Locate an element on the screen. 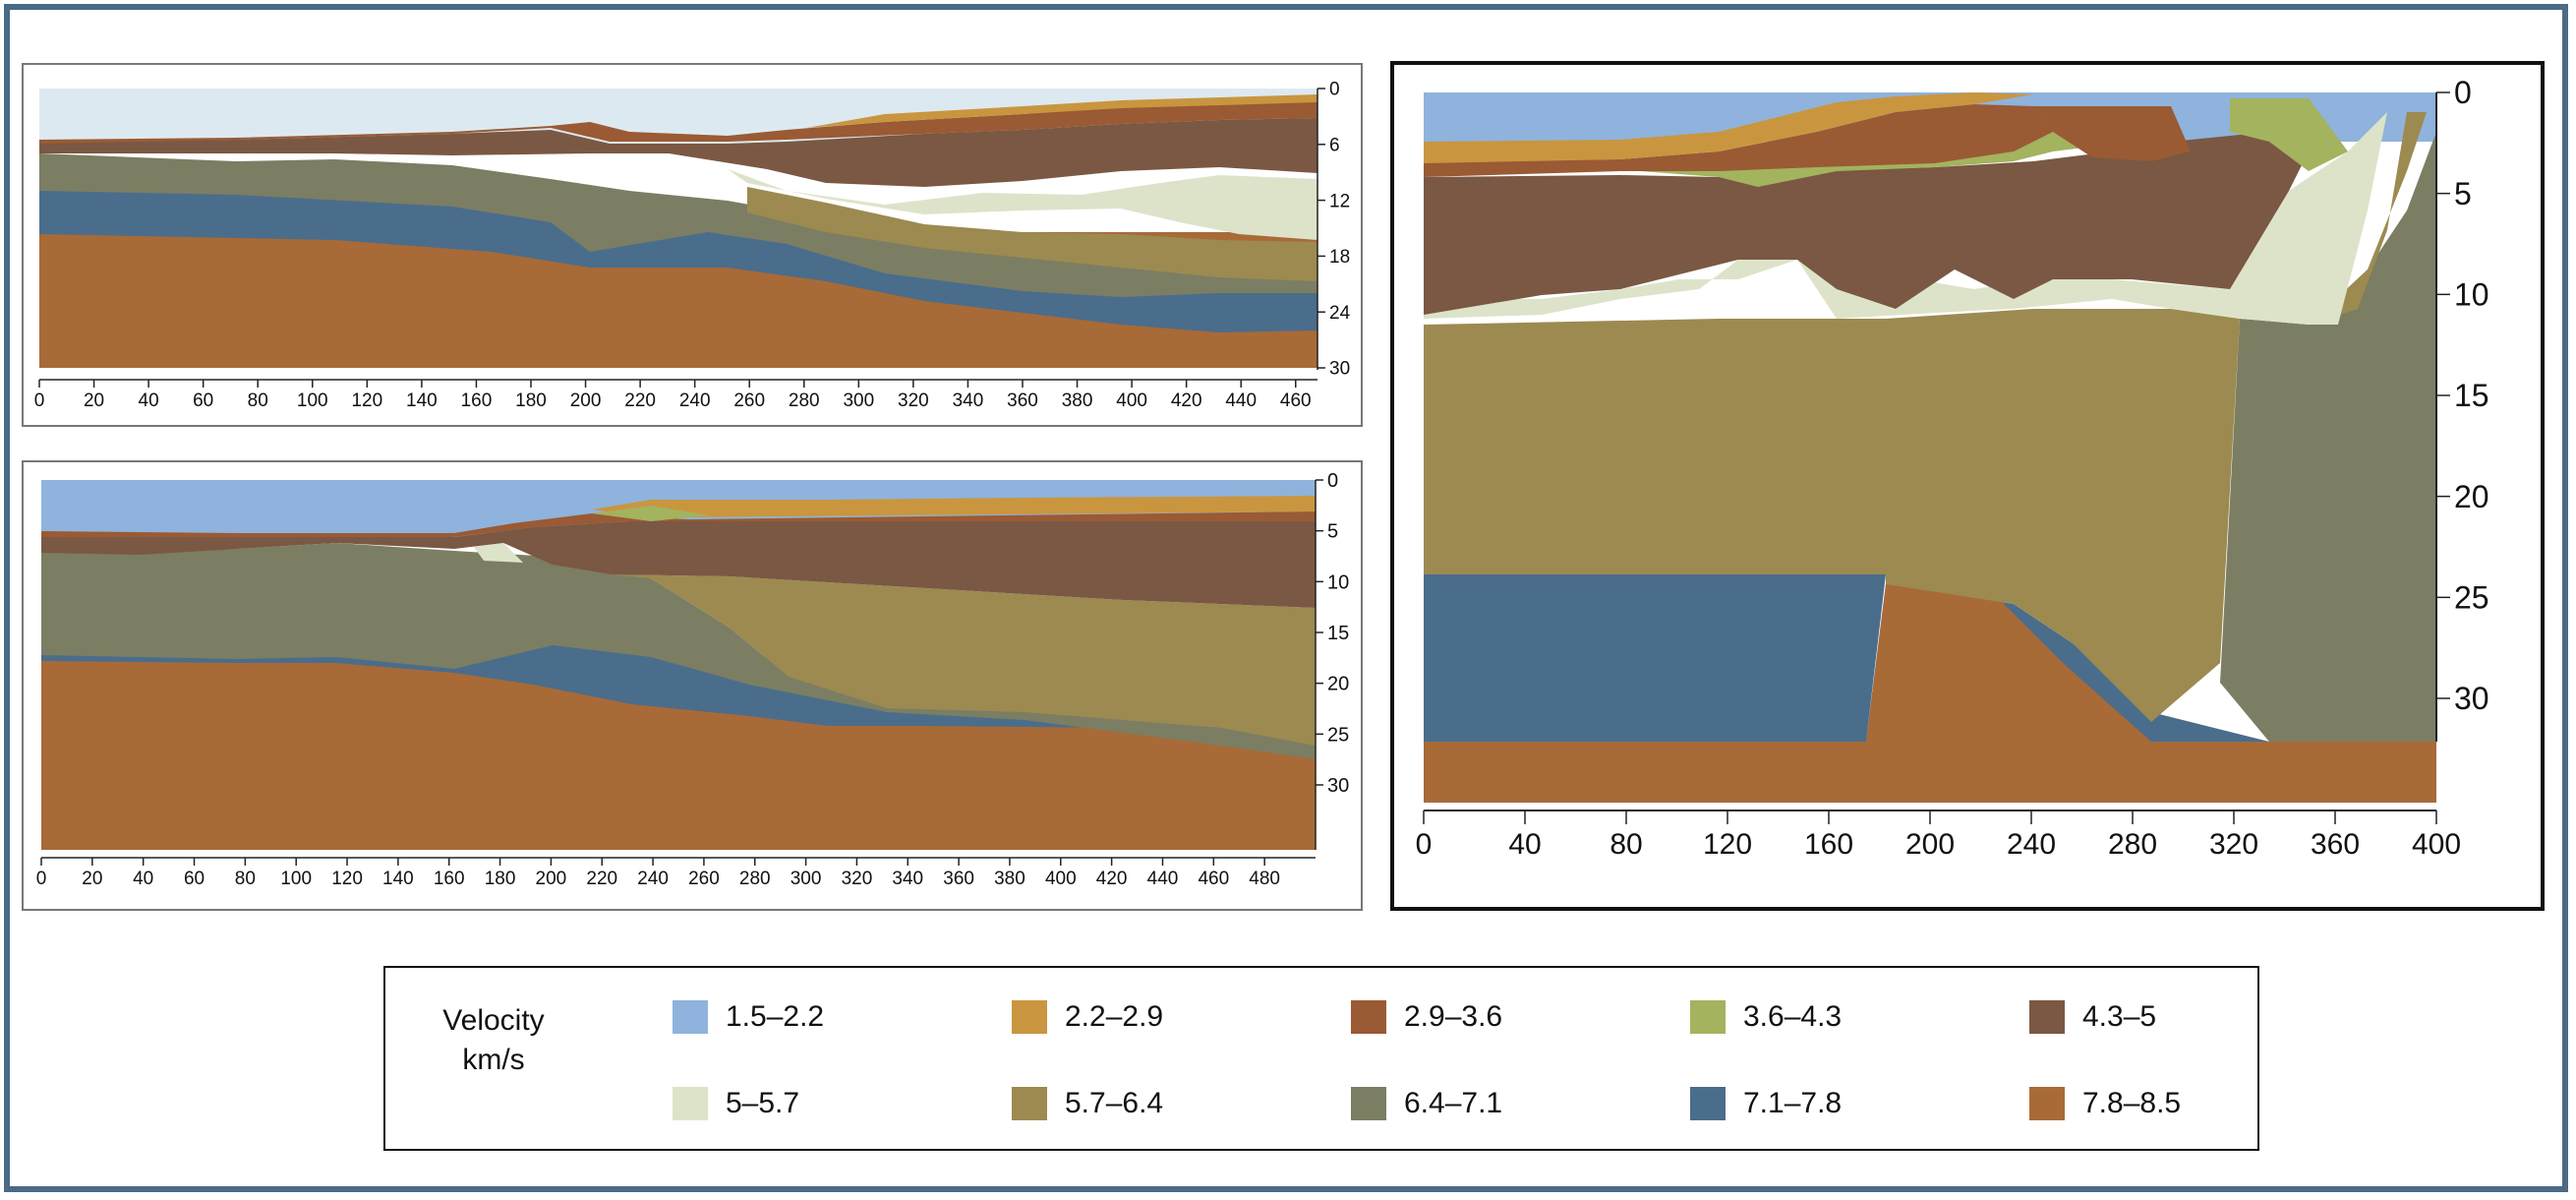 This screenshot has width=2576, height=1200. x-tick-label: 360 is located at coordinates (2335, 844).